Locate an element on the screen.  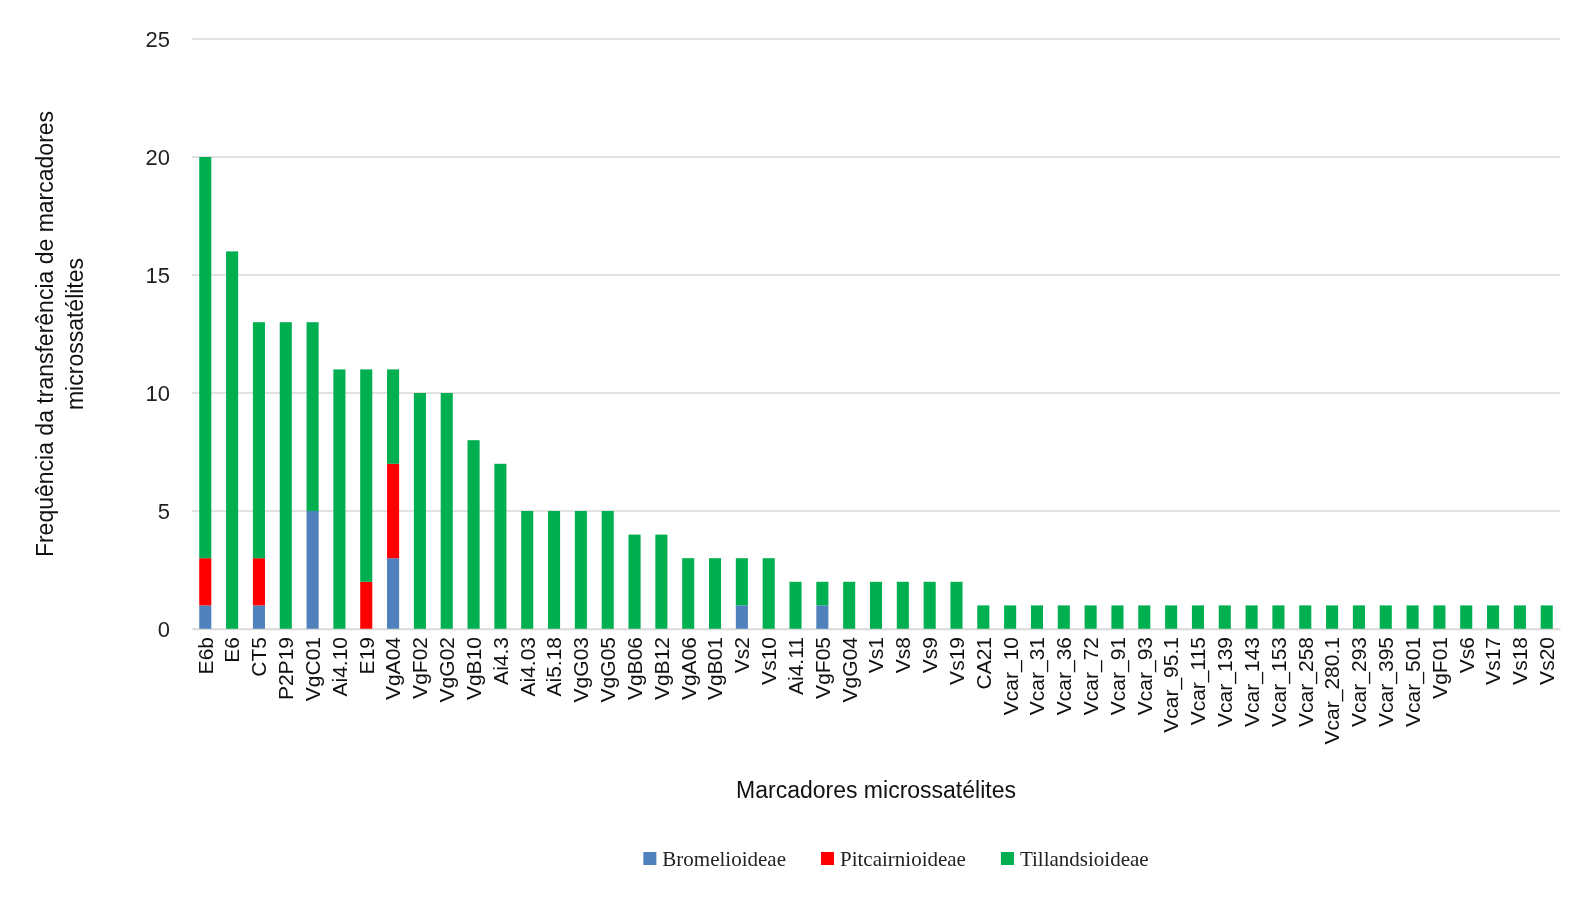
x-tick-label: VgG03 is located at coordinates (581, 670).